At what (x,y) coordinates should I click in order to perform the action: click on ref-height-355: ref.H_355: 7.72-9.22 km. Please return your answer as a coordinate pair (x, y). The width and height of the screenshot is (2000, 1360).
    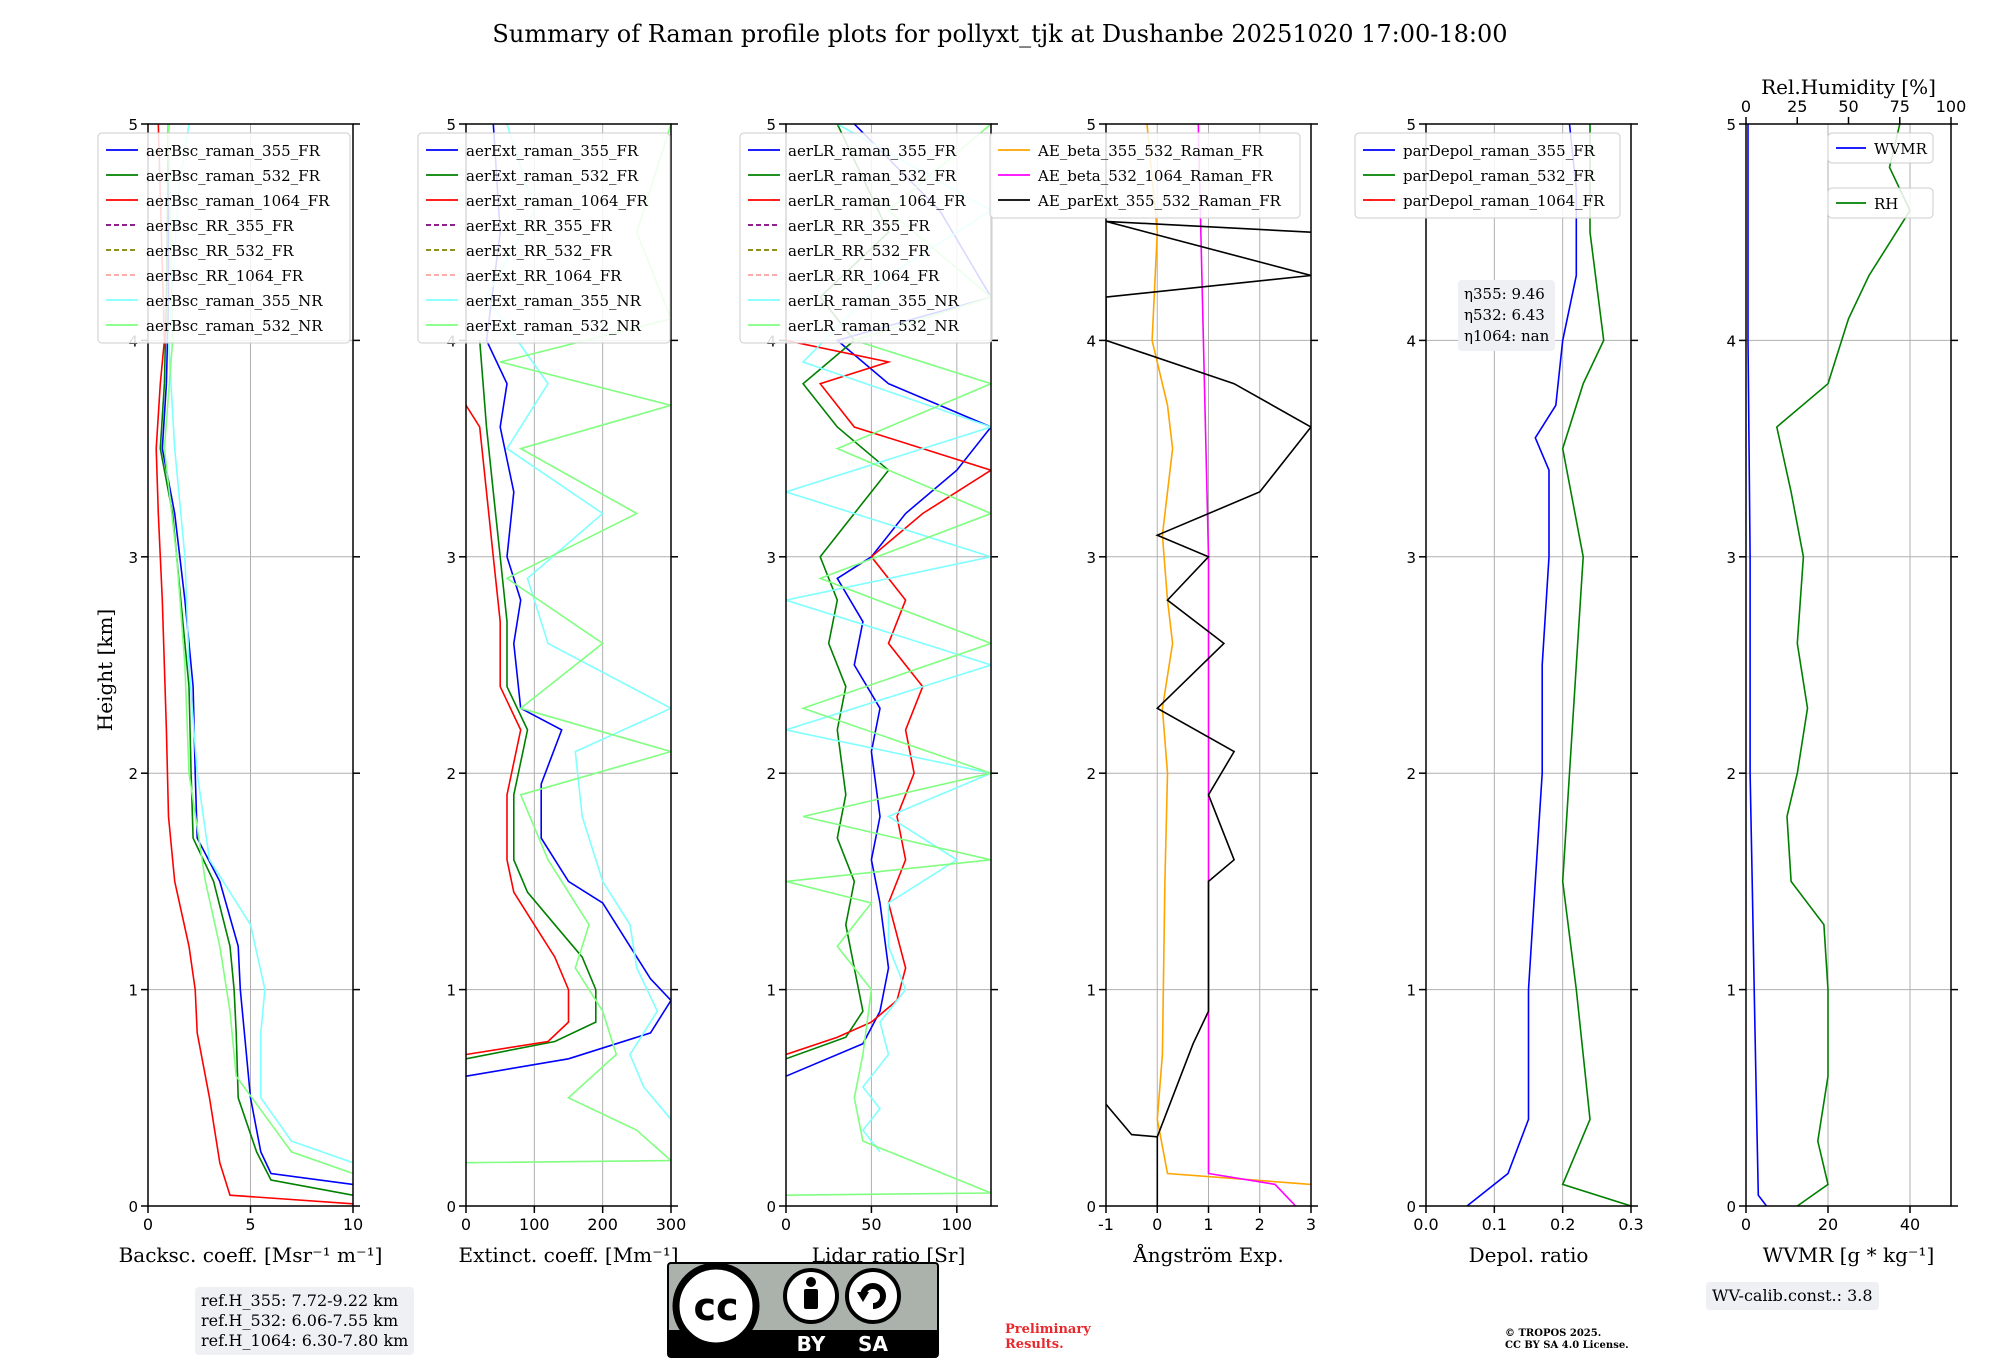
    Looking at the image, I should click on (300, 1300).